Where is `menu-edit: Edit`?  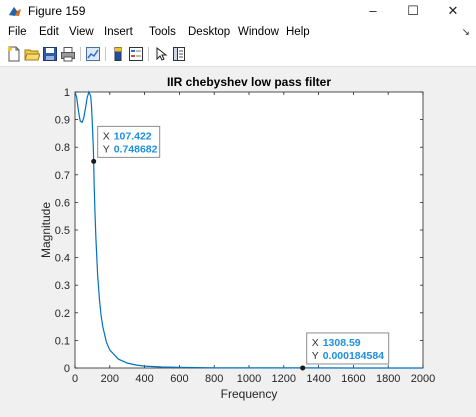 menu-edit: Edit is located at coordinates (49, 32).